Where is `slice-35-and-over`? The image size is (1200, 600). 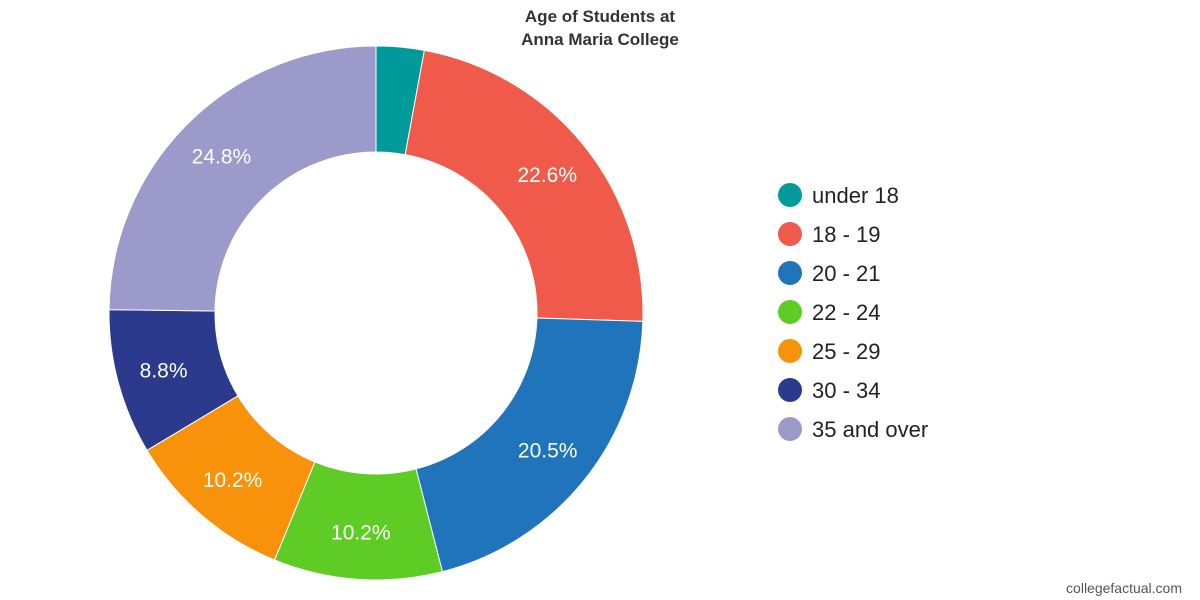
slice-35-and-over is located at coordinates (242, 178).